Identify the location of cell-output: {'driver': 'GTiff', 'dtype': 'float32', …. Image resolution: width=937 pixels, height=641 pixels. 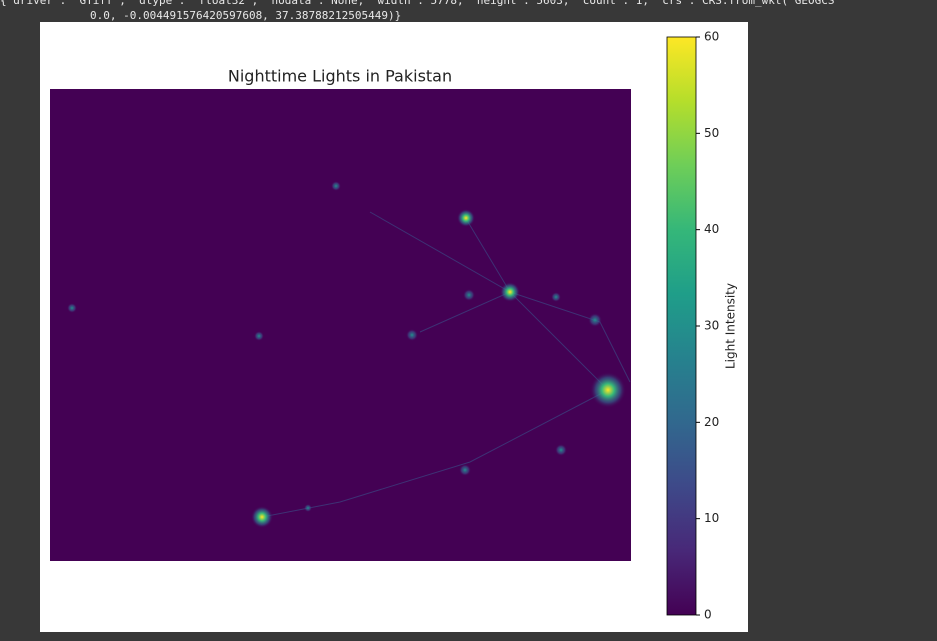
(468, 11).